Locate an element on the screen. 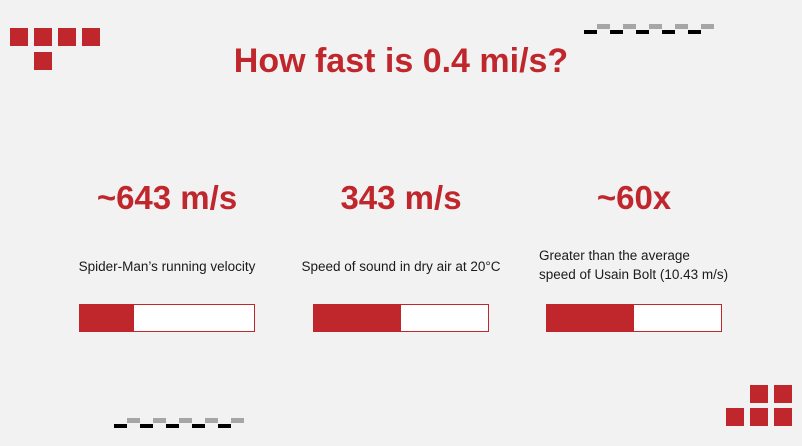  stat-card: ~60x is located at coordinates (634, 198).